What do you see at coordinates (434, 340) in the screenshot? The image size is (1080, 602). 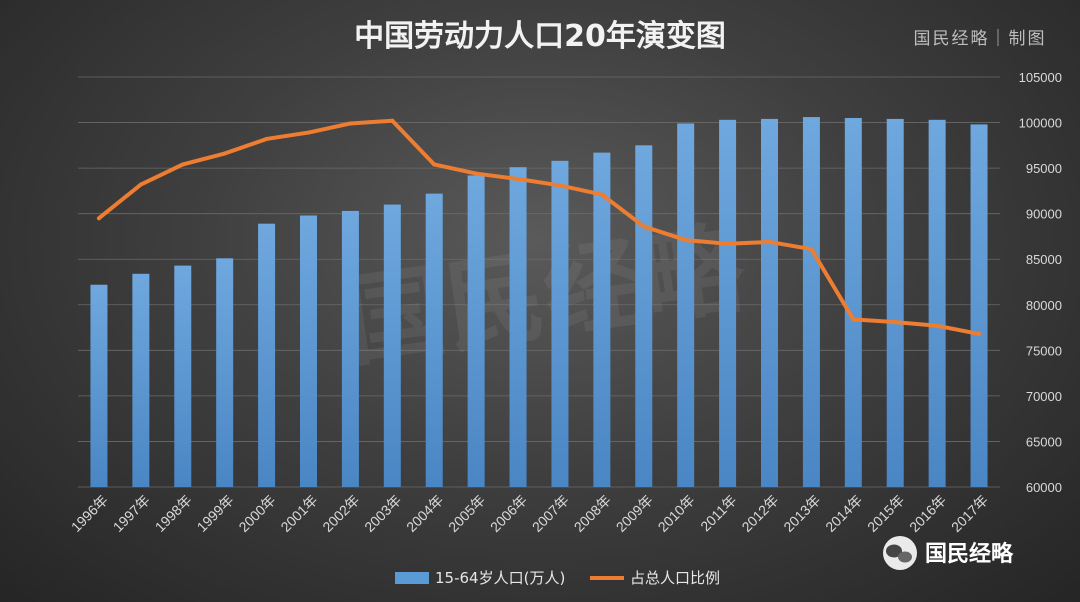 I see `bar-2004年` at bounding box center [434, 340].